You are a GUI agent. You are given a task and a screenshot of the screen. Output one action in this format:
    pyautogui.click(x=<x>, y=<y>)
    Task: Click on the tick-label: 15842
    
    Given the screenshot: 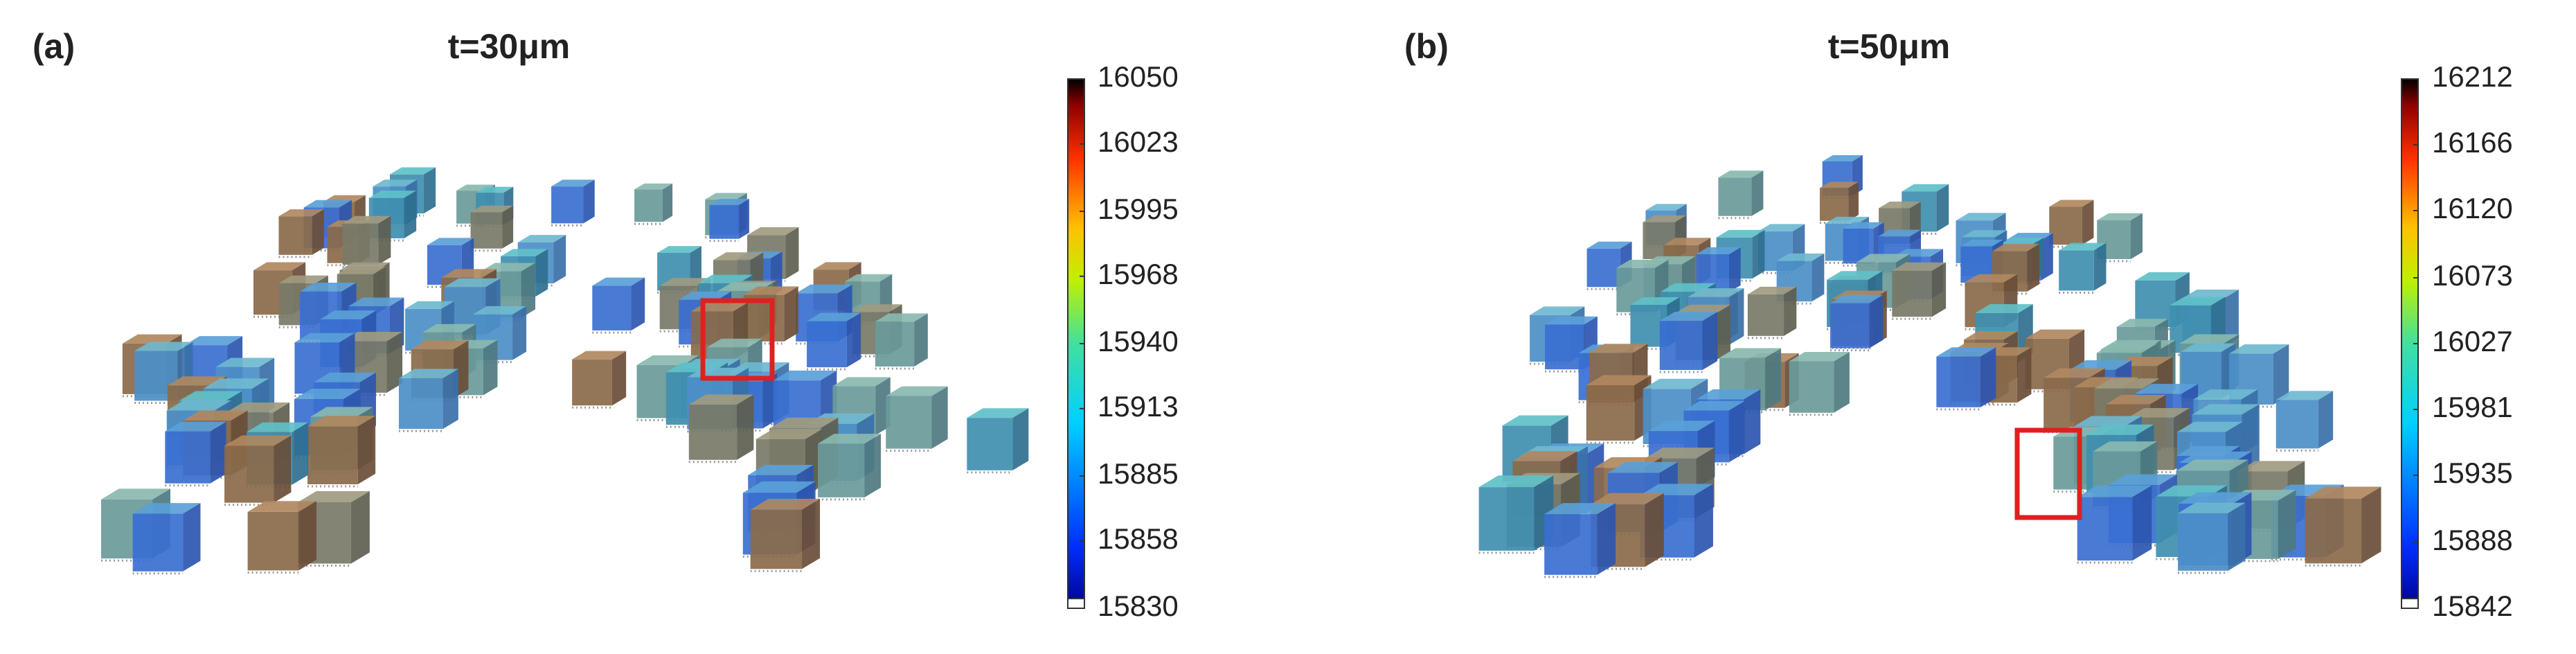 What is the action you would take?
    pyautogui.click(x=2472, y=606)
    